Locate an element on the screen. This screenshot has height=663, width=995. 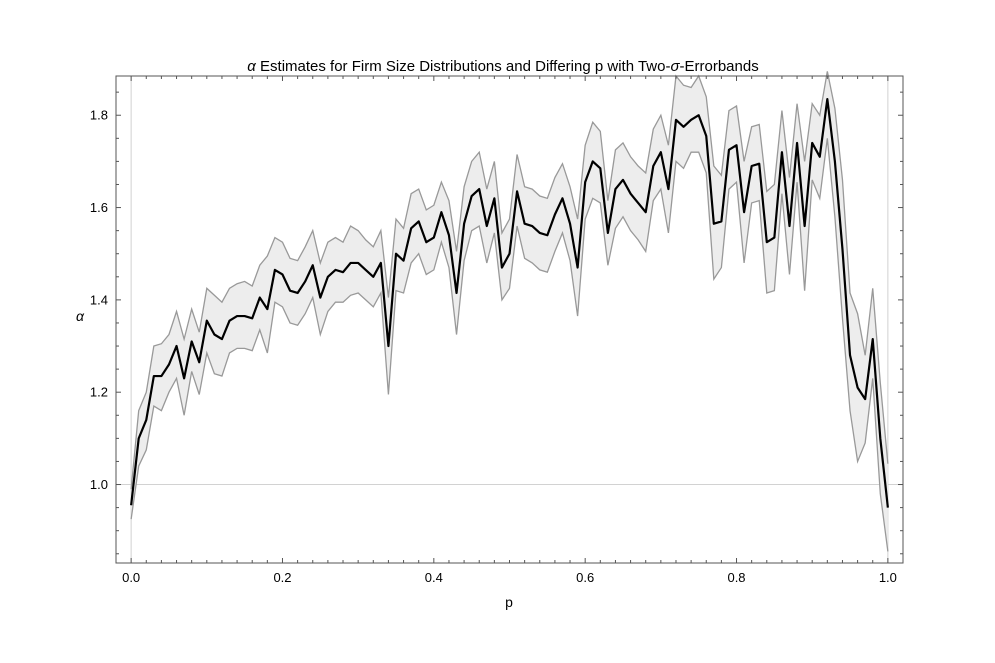
y-tick-label: 1.2 is located at coordinates (99, 392).